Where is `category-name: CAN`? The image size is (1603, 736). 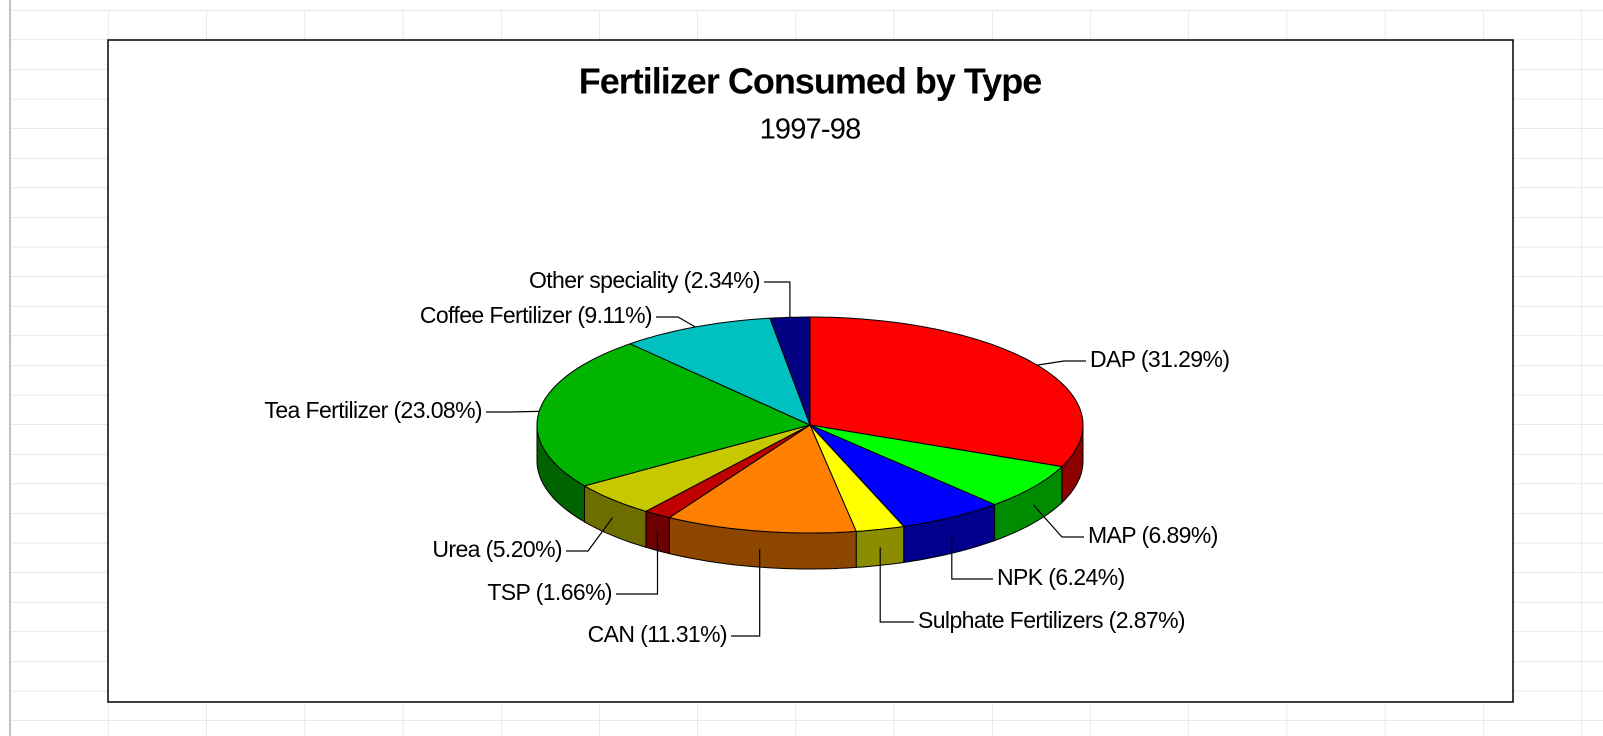
category-name: CAN is located at coordinates (611, 634).